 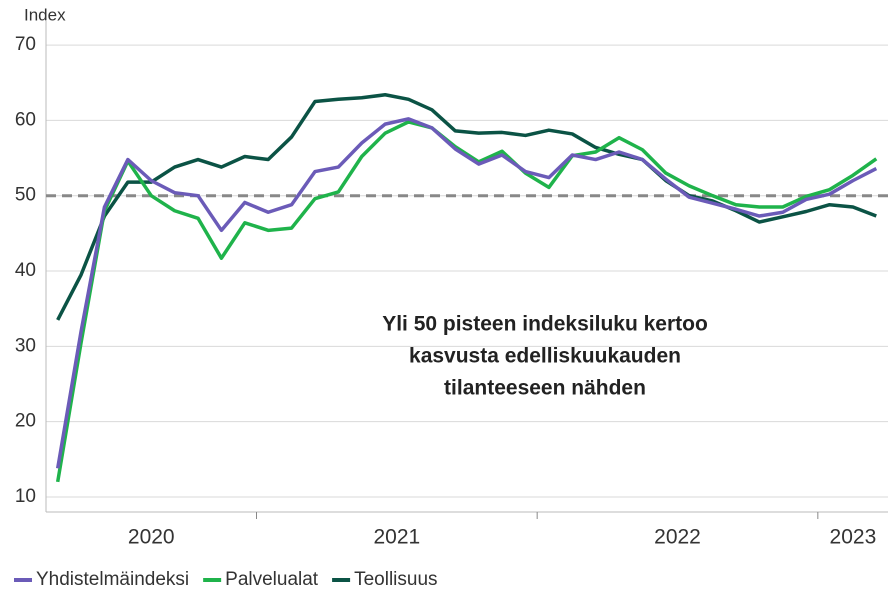 What do you see at coordinates (25, 421) in the screenshot?
I see `y-tick-label: 20` at bounding box center [25, 421].